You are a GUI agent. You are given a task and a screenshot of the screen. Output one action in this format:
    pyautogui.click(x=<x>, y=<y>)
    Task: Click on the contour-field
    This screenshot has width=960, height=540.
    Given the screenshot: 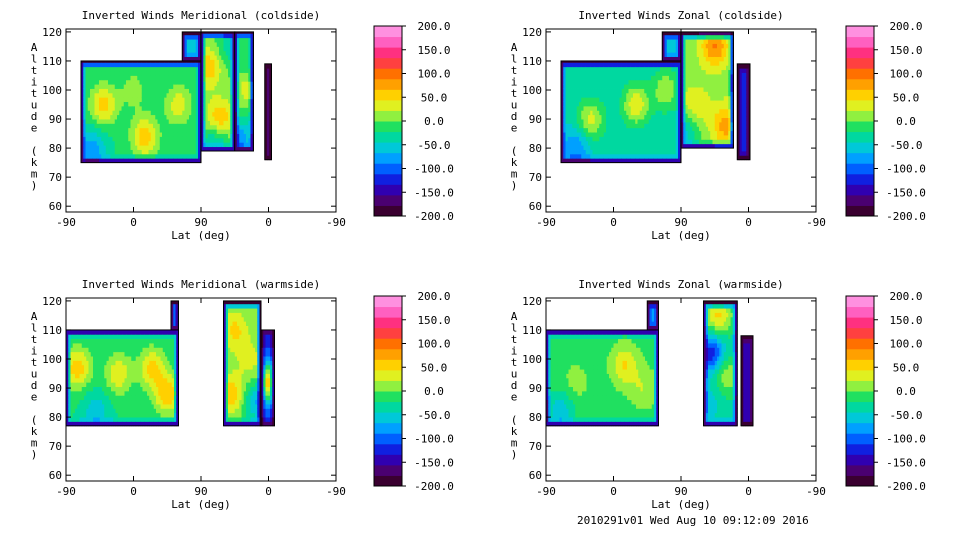 What is the action you would take?
    pyautogui.click(x=650, y=363)
    